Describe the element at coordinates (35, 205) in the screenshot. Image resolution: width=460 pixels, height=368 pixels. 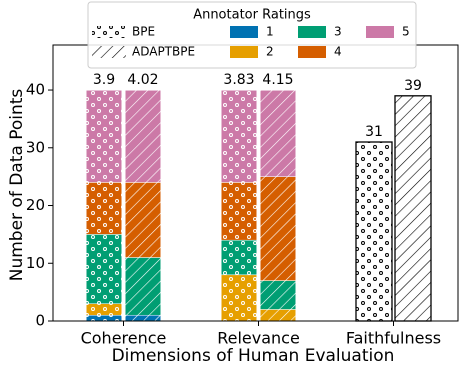
I see `y-tick-label: 20` at that location.